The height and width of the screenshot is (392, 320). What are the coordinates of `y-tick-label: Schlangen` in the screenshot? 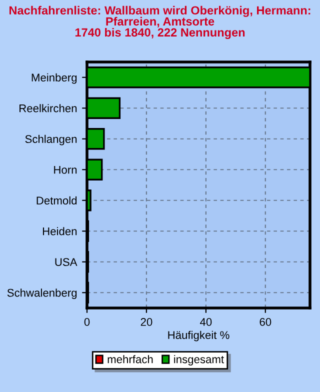 It's located at (51, 140).